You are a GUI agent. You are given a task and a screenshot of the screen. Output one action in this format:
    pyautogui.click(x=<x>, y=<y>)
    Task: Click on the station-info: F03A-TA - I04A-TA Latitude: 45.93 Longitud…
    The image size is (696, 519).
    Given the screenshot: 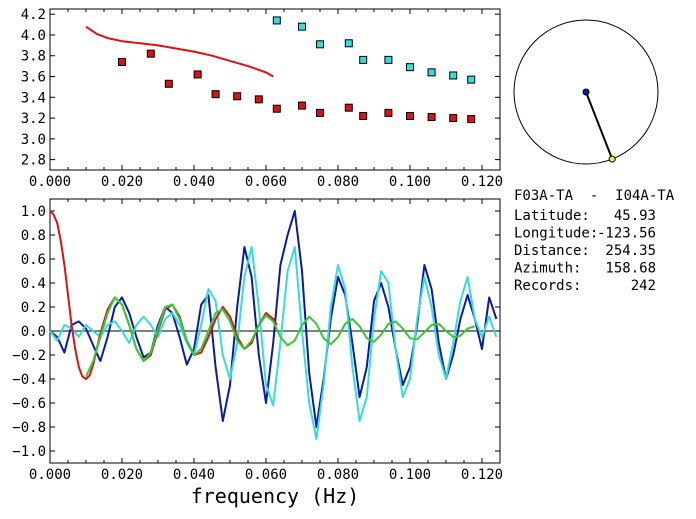 What is the action you would take?
    pyautogui.click(x=594, y=241)
    